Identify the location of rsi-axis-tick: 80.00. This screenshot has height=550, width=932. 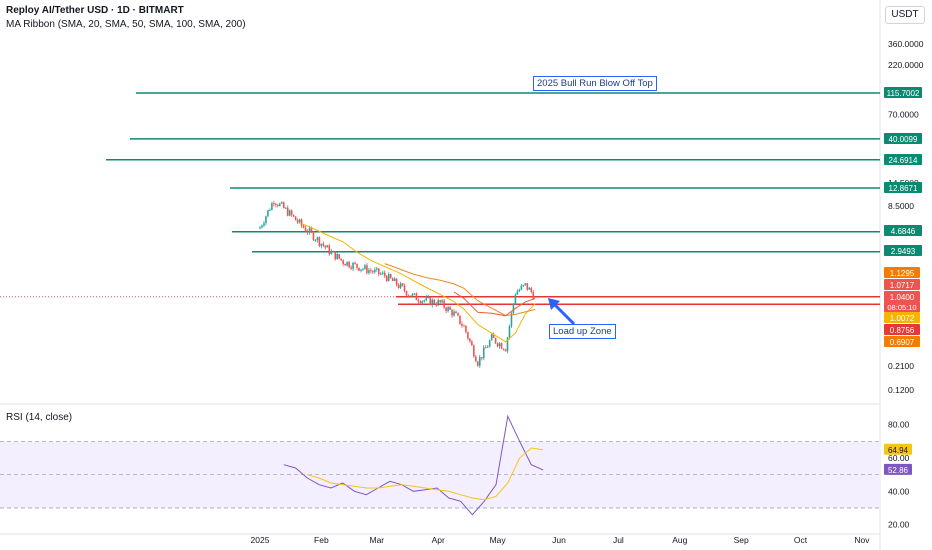
(899, 425).